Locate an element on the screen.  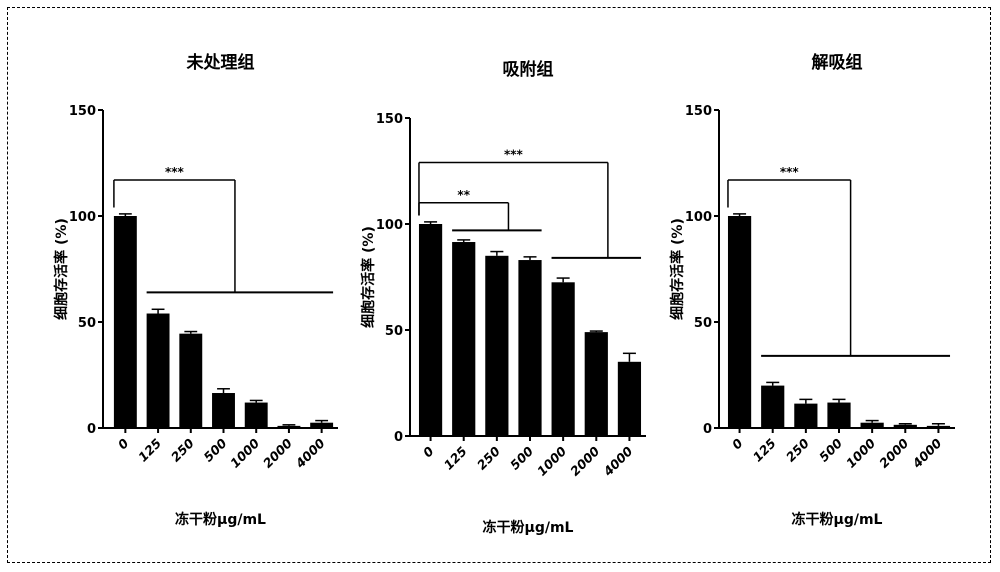
significance-label: ** is located at coordinates (463, 195).